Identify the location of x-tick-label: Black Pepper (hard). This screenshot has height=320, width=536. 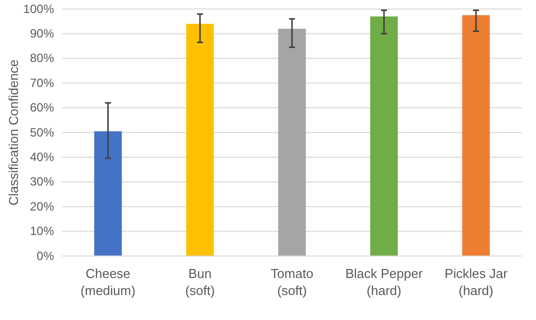
(384, 282).